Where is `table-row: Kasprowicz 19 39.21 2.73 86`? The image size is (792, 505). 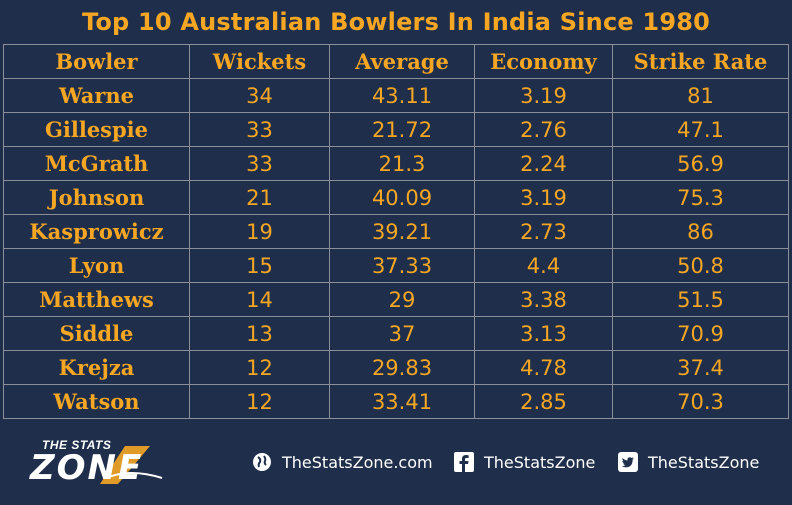 table-row: Kasprowicz 19 39.21 2.73 86 is located at coordinates (396, 231).